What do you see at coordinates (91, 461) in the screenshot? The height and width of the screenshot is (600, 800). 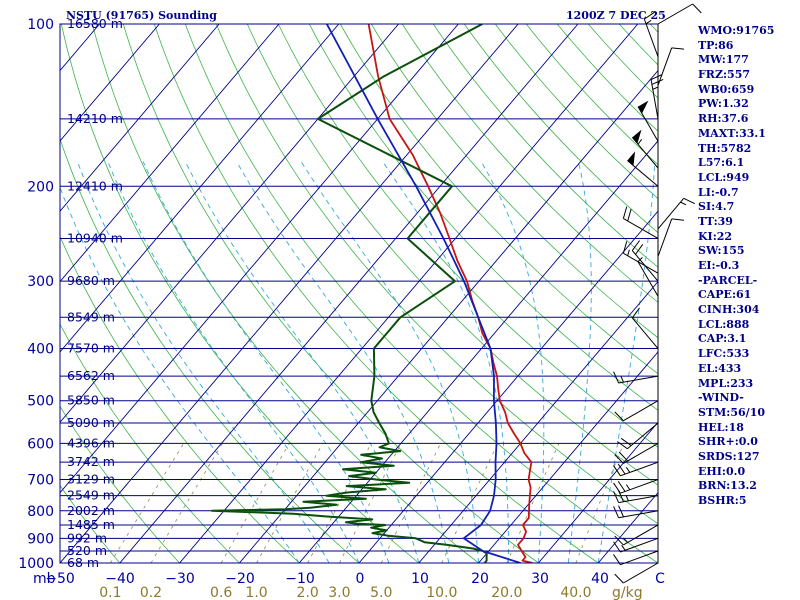 I see `height-label: 3742 m` at bounding box center [91, 461].